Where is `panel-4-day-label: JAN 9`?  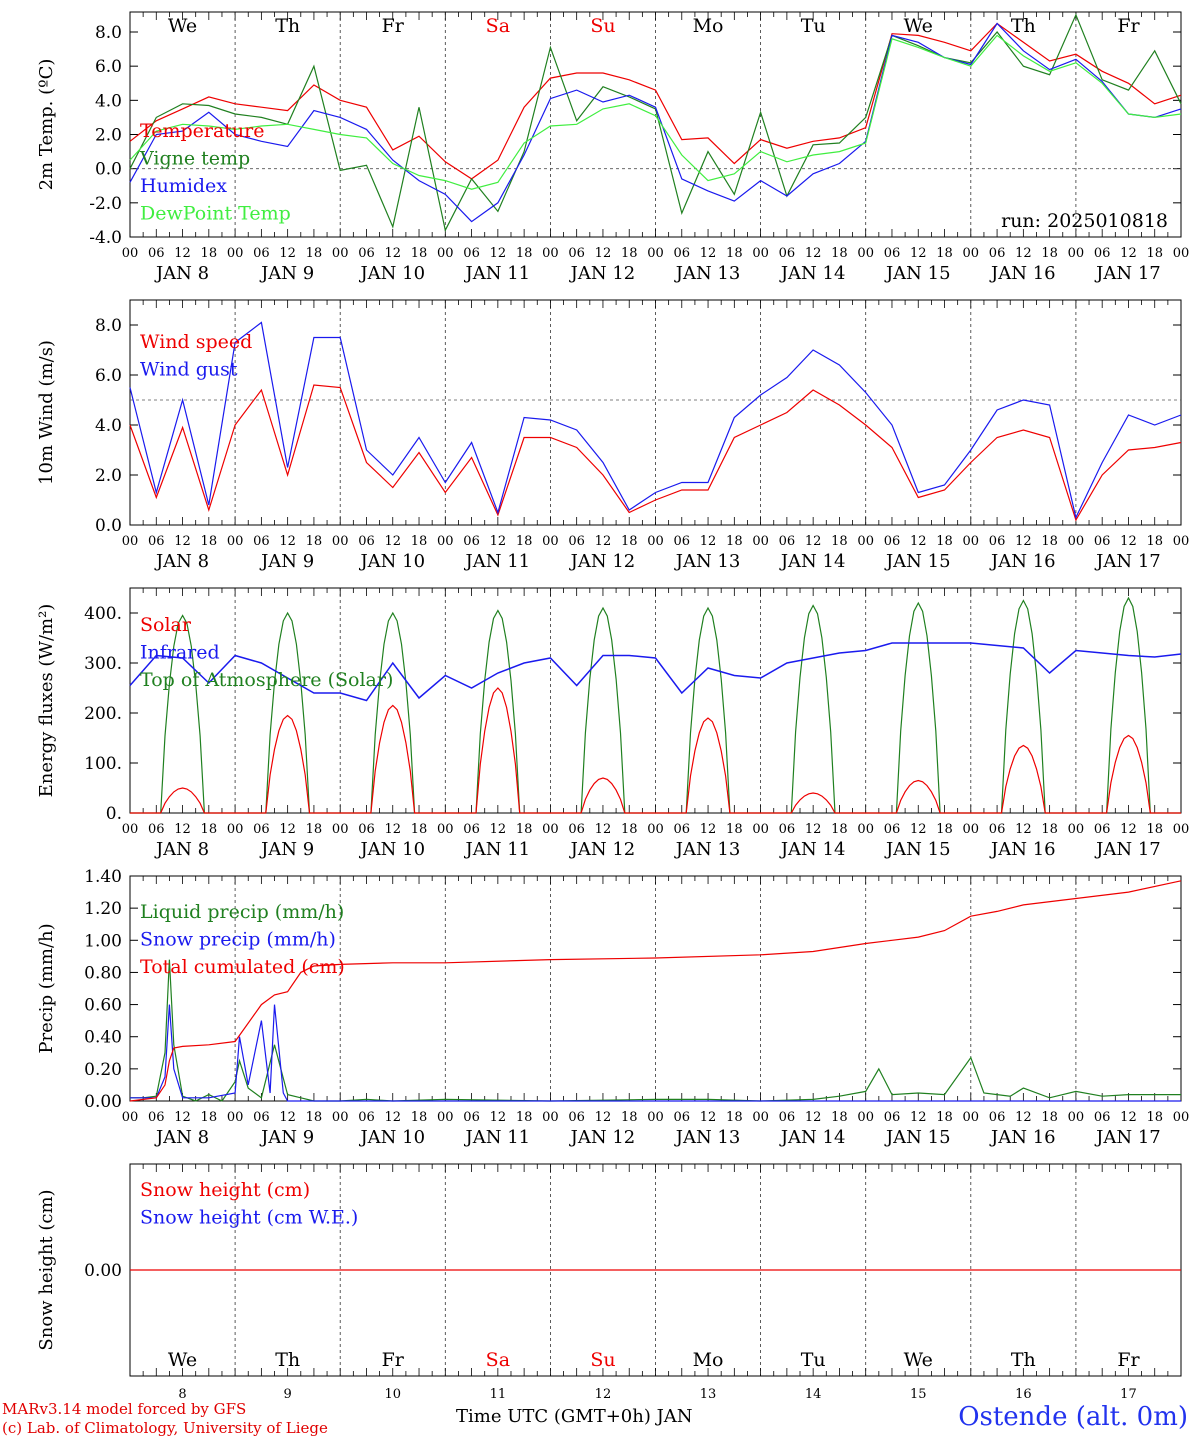 panel-4-day-label: JAN 9 is located at coordinates (286, 1137).